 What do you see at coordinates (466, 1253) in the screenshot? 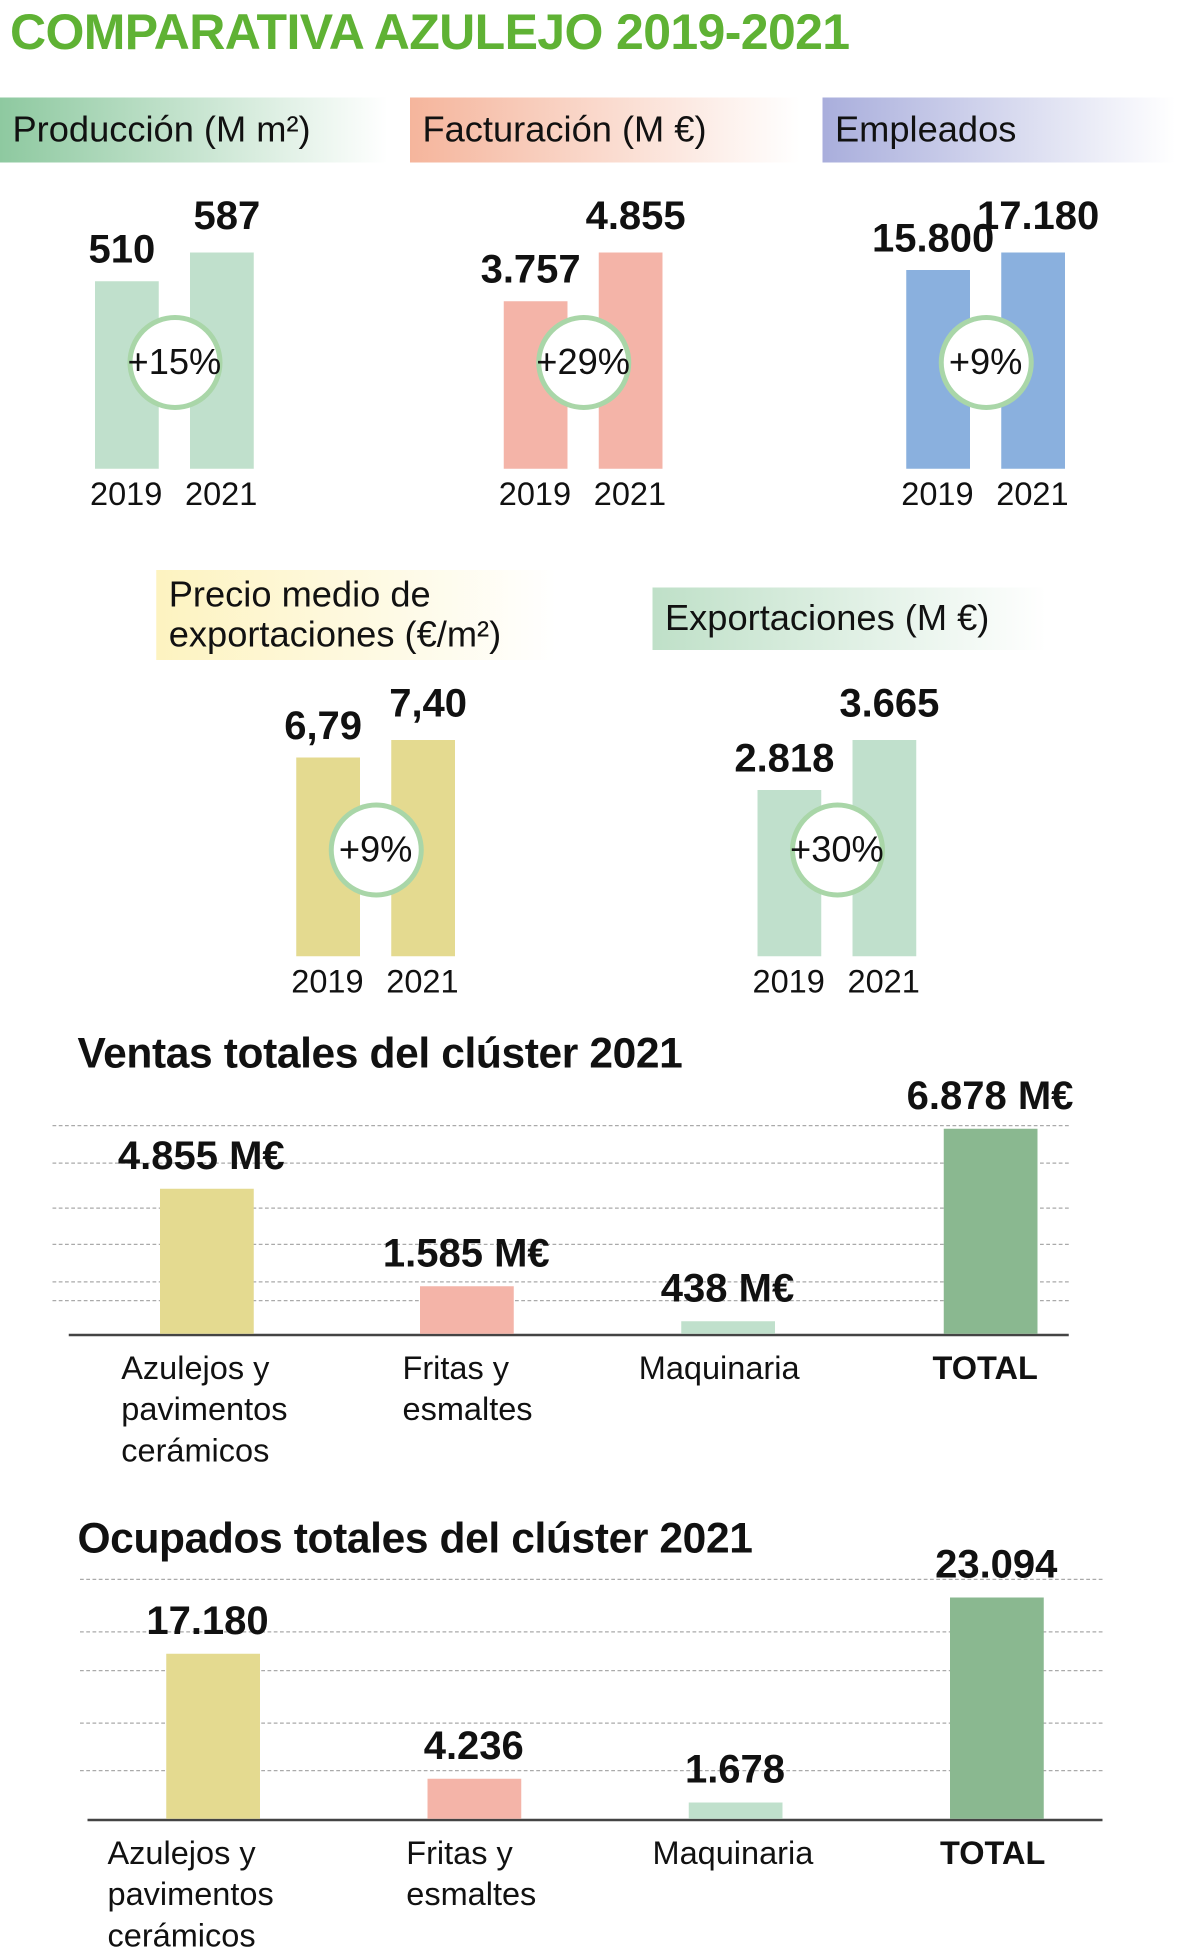
I see `value-label: 1.585 M€` at bounding box center [466, 1253].